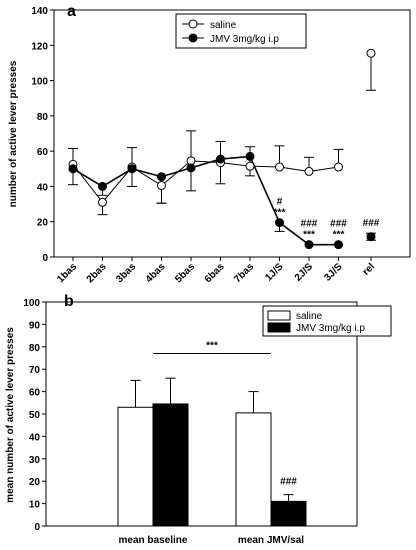 This screenshot has width=416, height=550. I want to click on legend-b-jmv-swatch, so click(279, 327).